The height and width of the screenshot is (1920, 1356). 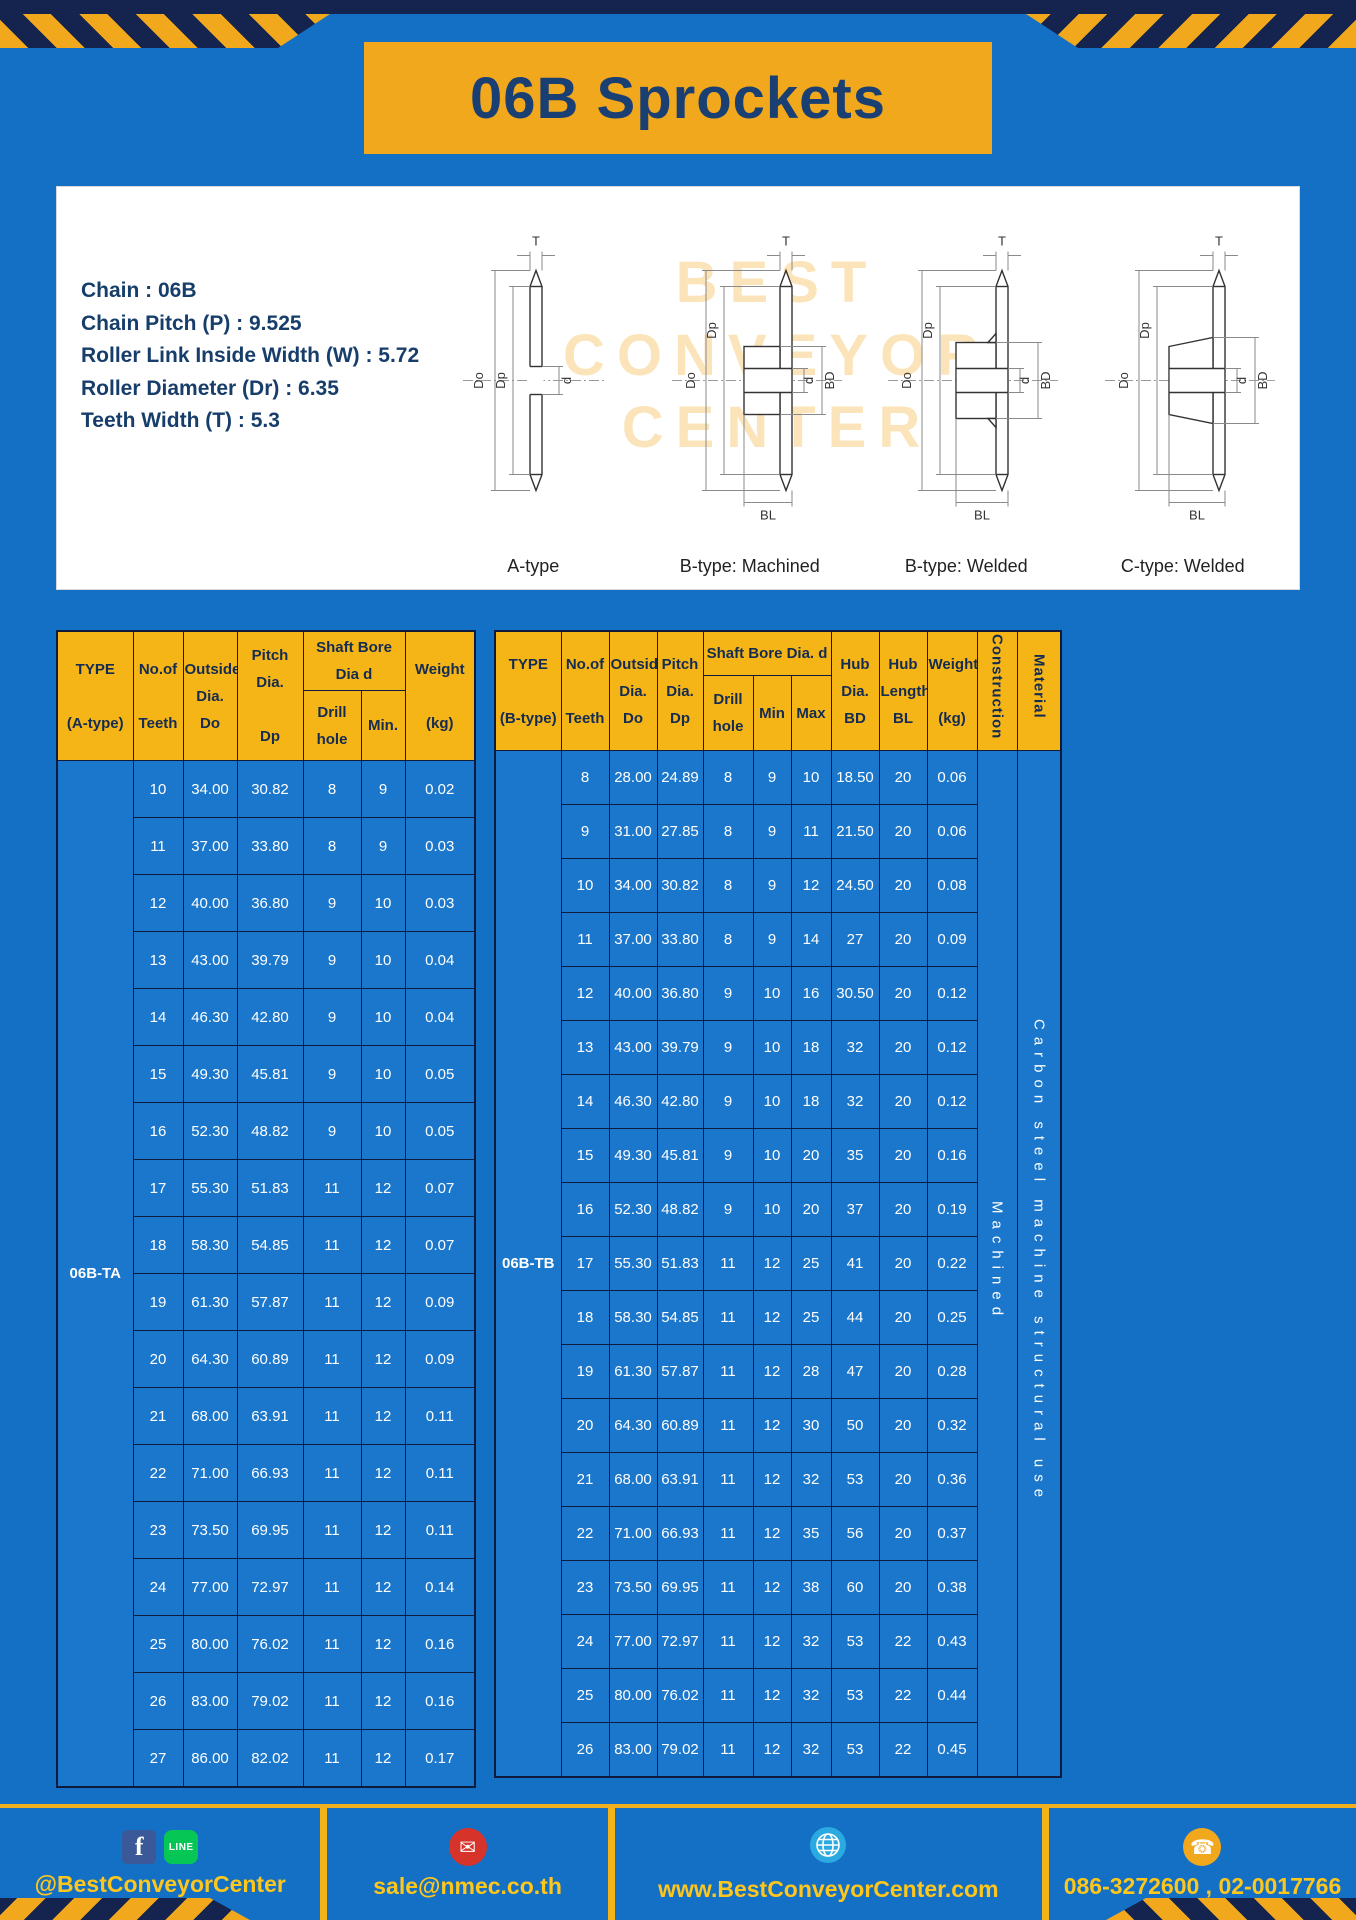 What do you see at coordinates (1231, 1909) in the screenshot?
I see `corner-stripes-bottom-right` at bounding box center [1231, 1909].